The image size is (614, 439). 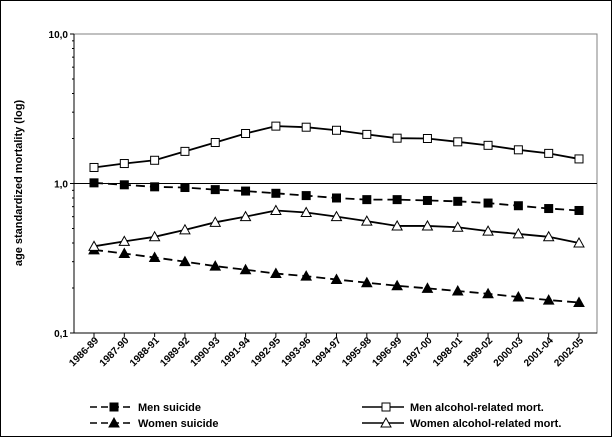 I want to click on y-tick-label: 0,1, so click(x=61, y=334).